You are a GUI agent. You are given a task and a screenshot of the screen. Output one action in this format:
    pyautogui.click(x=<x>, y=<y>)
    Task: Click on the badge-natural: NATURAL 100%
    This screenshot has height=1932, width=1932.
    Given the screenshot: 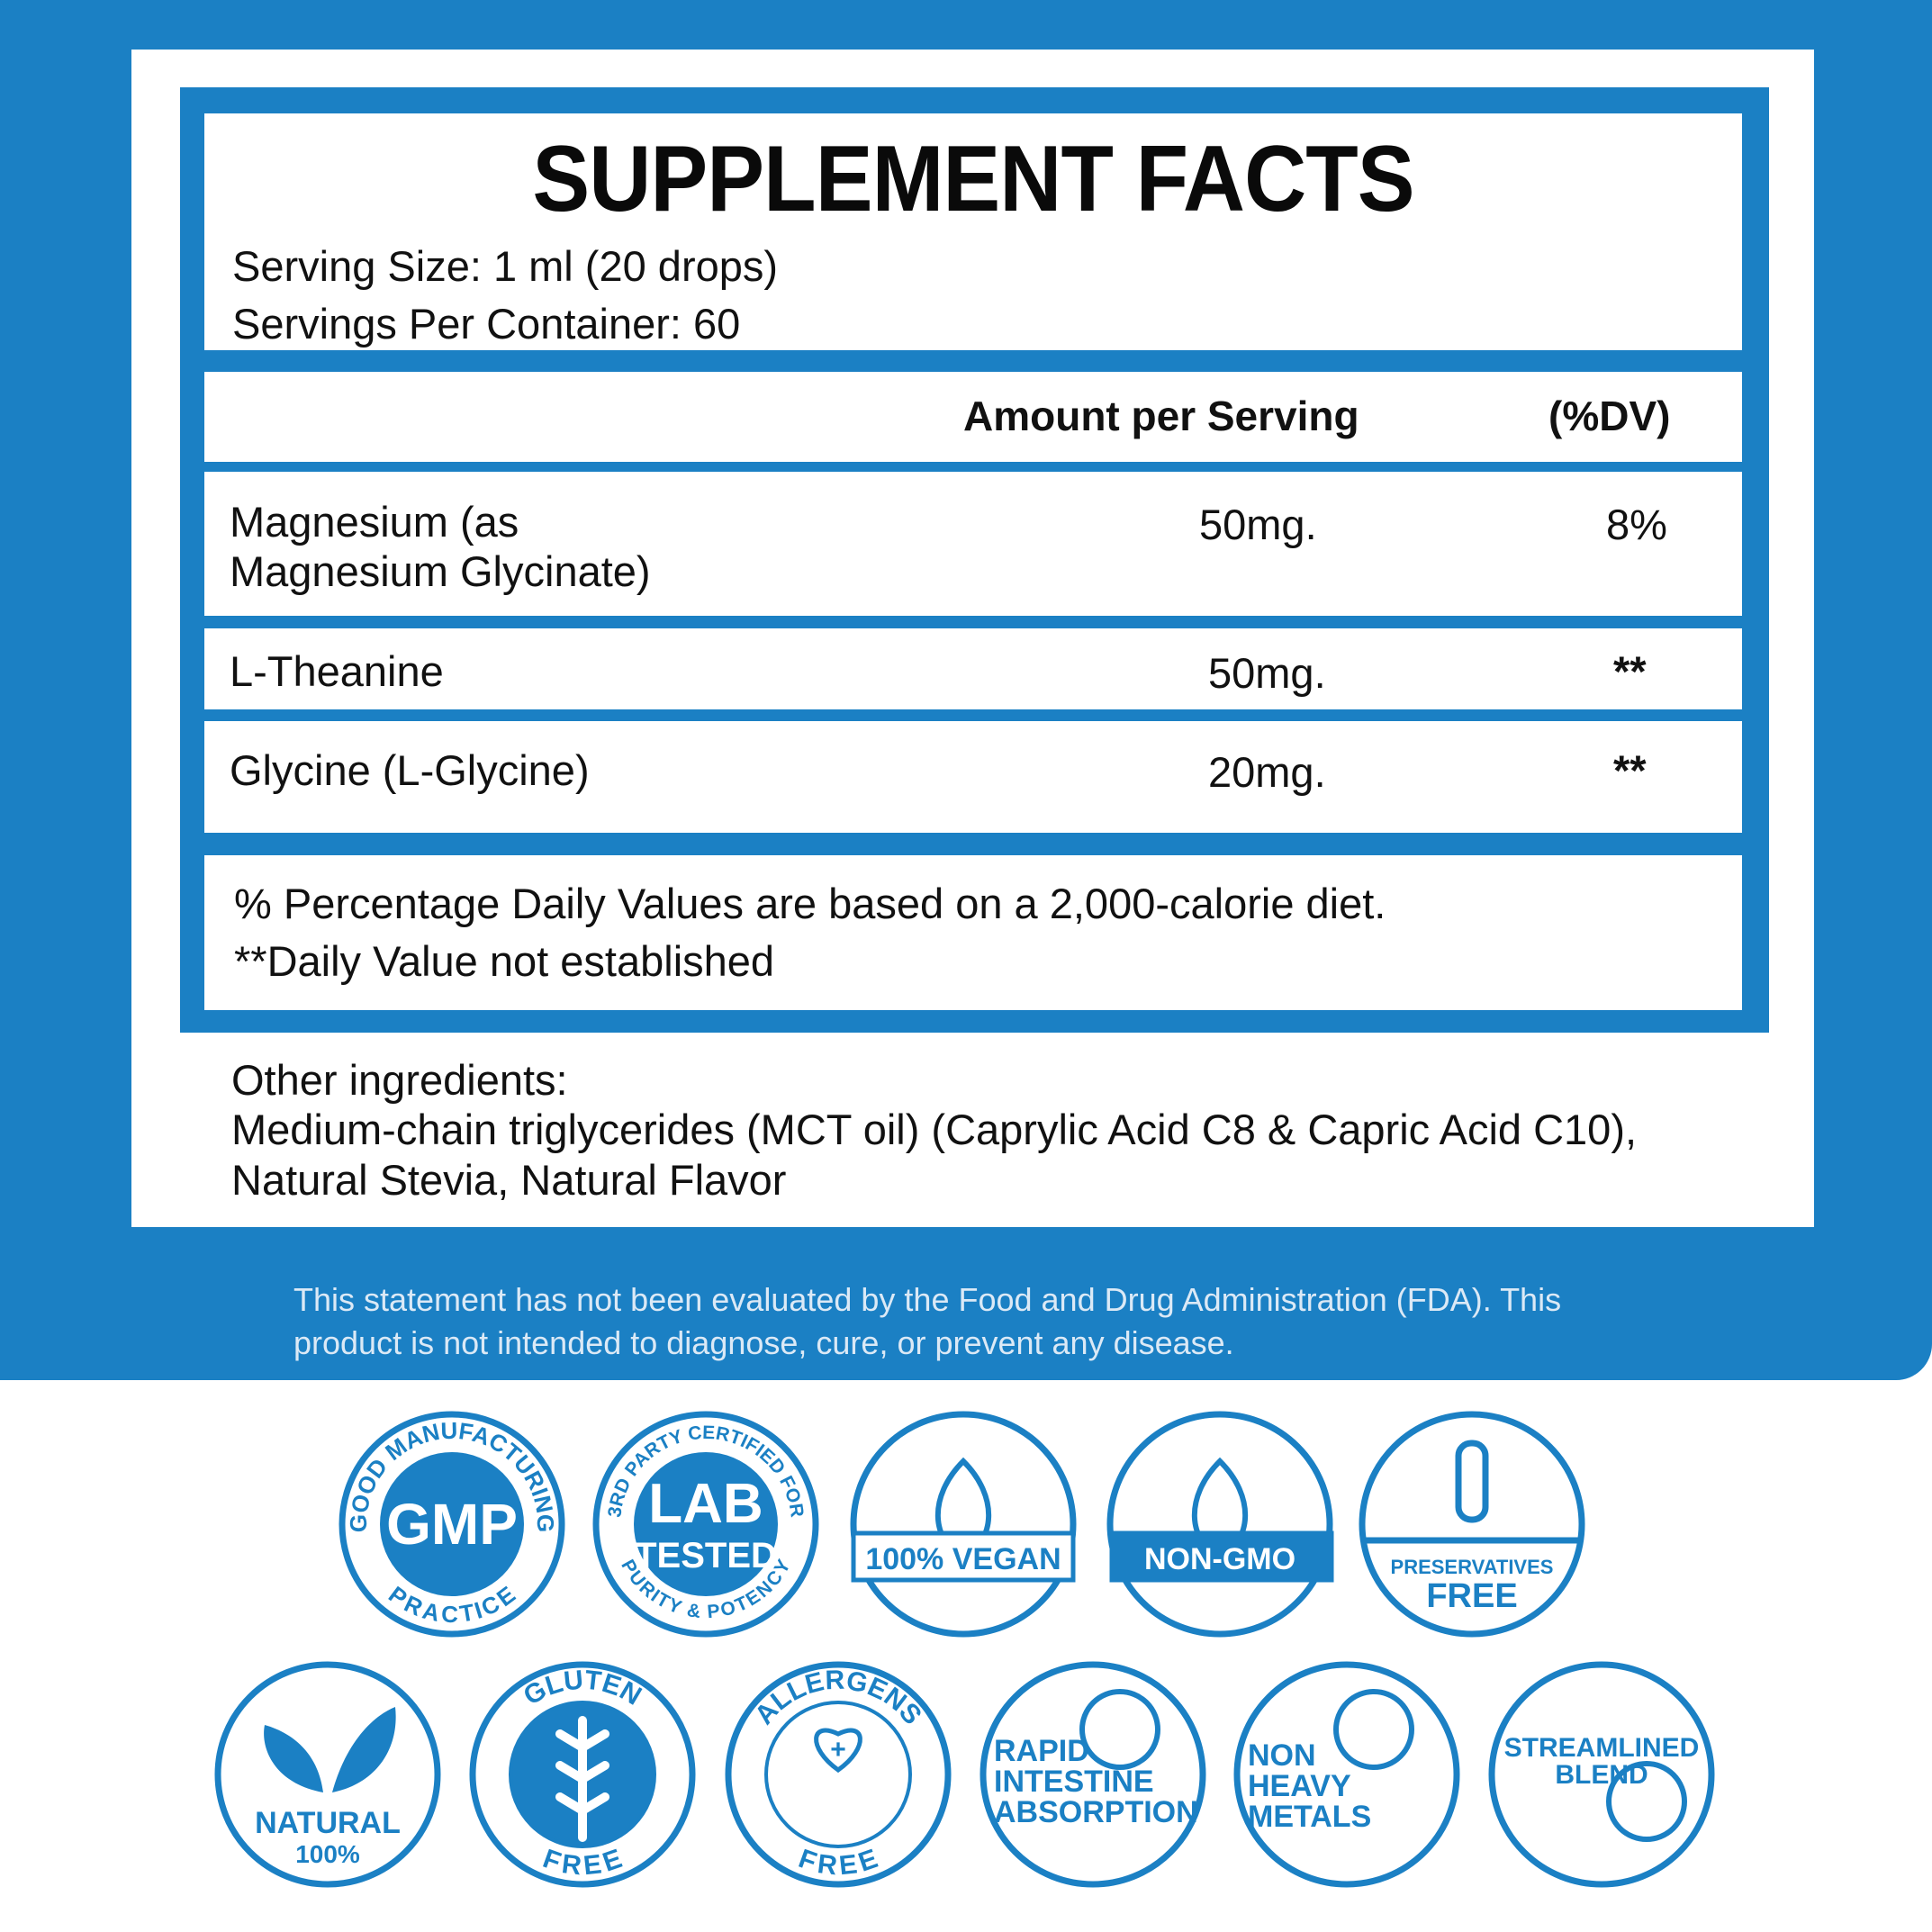 What is the action you would take?
    pyautogui.click(x=328, y=1774)
    